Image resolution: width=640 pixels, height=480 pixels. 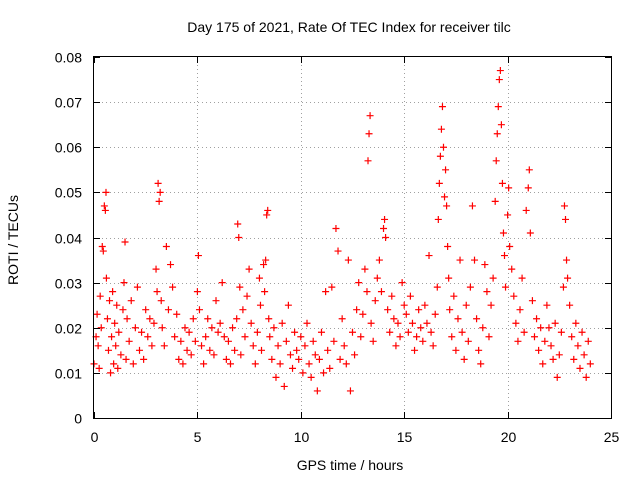 What do you see at coordinates (302, 437) in the screenshot?
I see `x-tick-label: 10` at bounding box center [302, 437].